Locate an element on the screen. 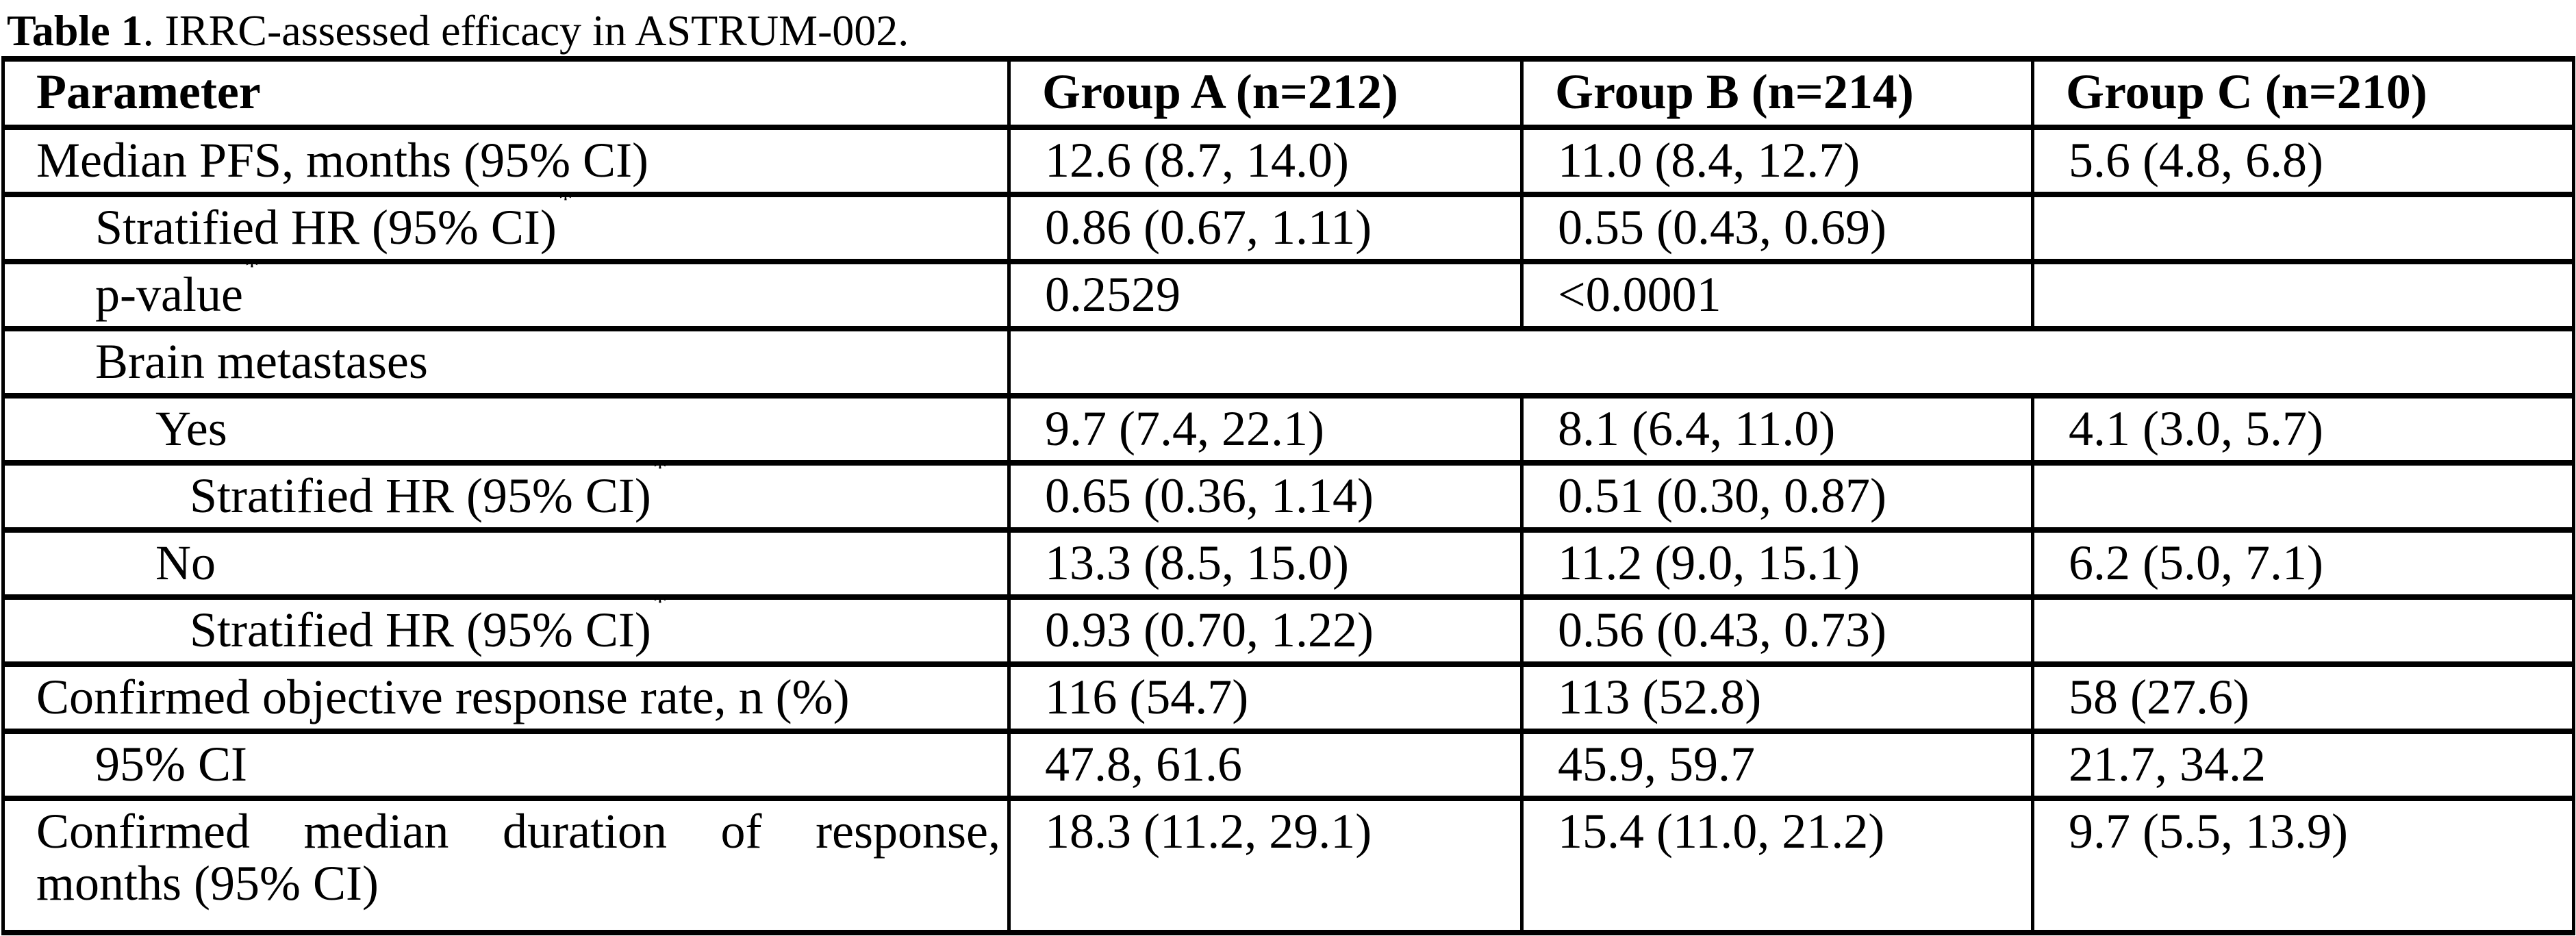 The image size is (2576, 936). table-row: 95% CI 47.8, 61.6 45.9, 59.7 21.7, 34.2 is located at coordinates (1288, 765).